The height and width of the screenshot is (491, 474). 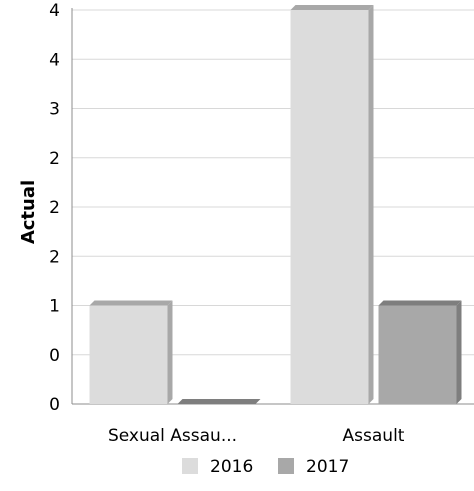 What do you see at coordinates (54, 110) in the screenshot?
I see `y-tick-label: 3` at bounding box center [54, 110].